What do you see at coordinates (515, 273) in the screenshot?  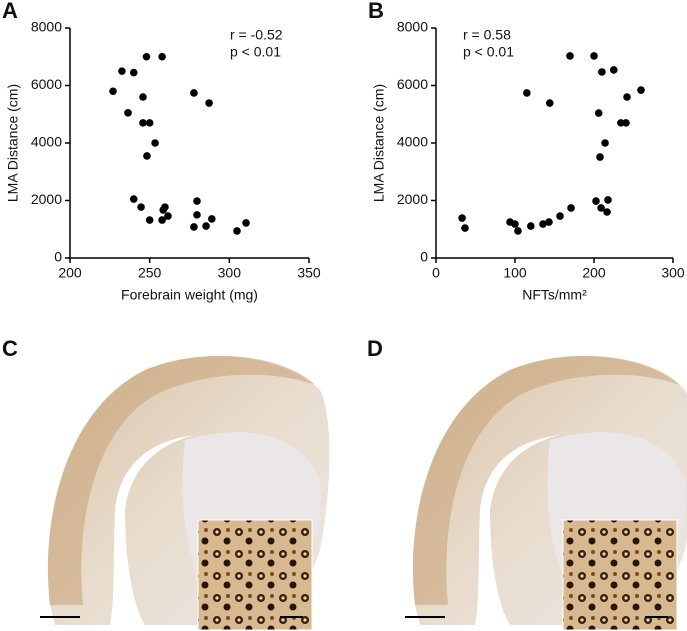 I see `x-tick-label: 100` at bounding box center [515, 273].